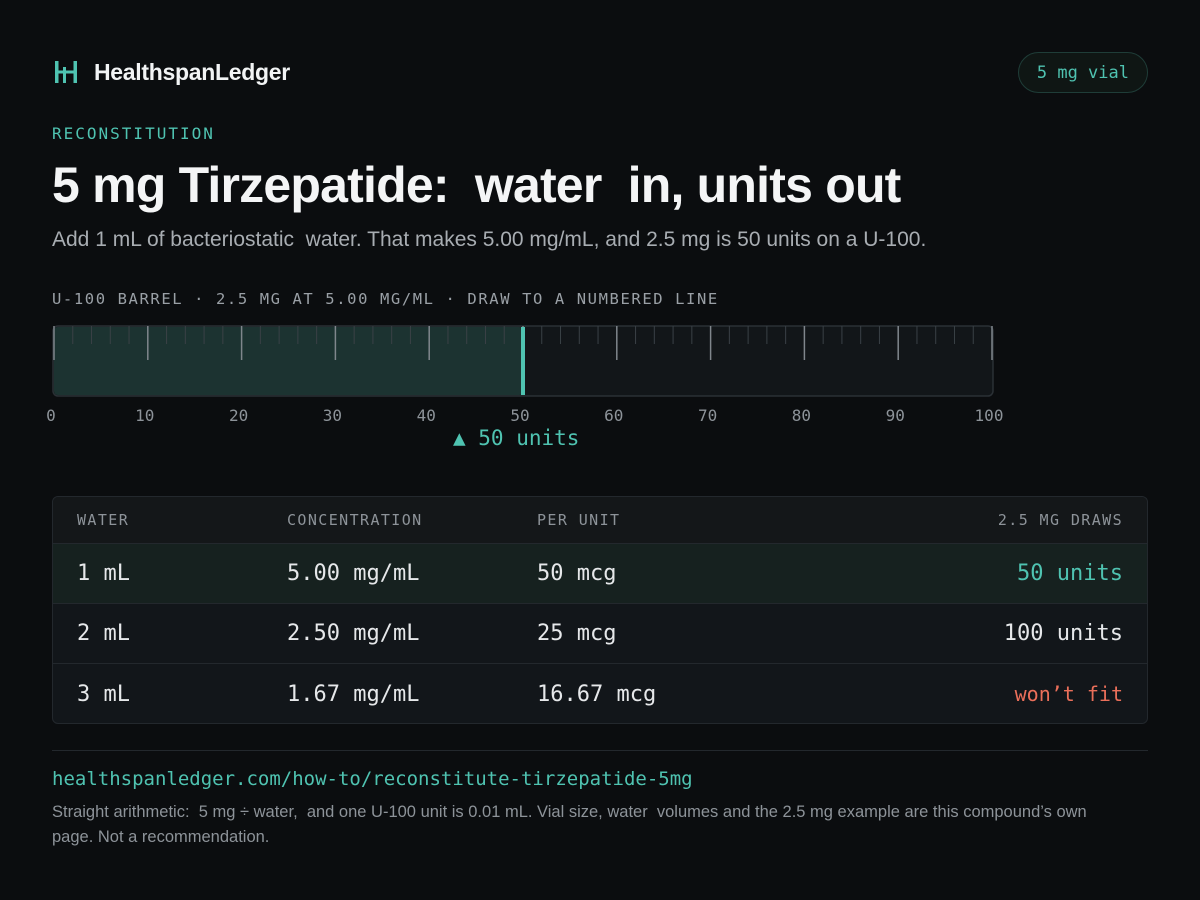 This screenshot has height=900, width=1200. What do you see at coordinates (577, 573) in the screenshot?
I see `cell-per-unit: 50 mcg` at bounding box center [577, 573].